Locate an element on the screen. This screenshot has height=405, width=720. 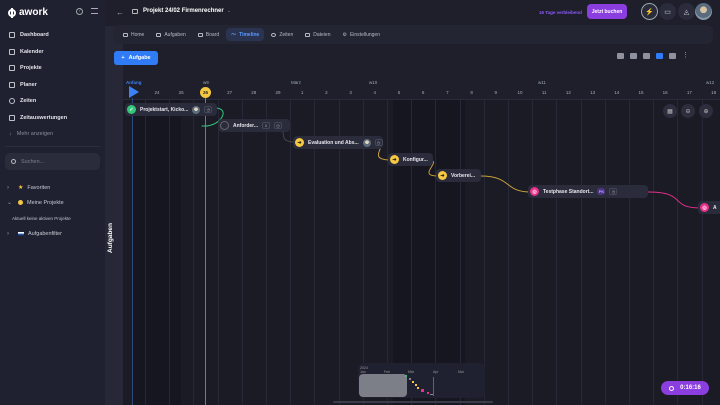
search-icon is located at coordinates (13, 161).